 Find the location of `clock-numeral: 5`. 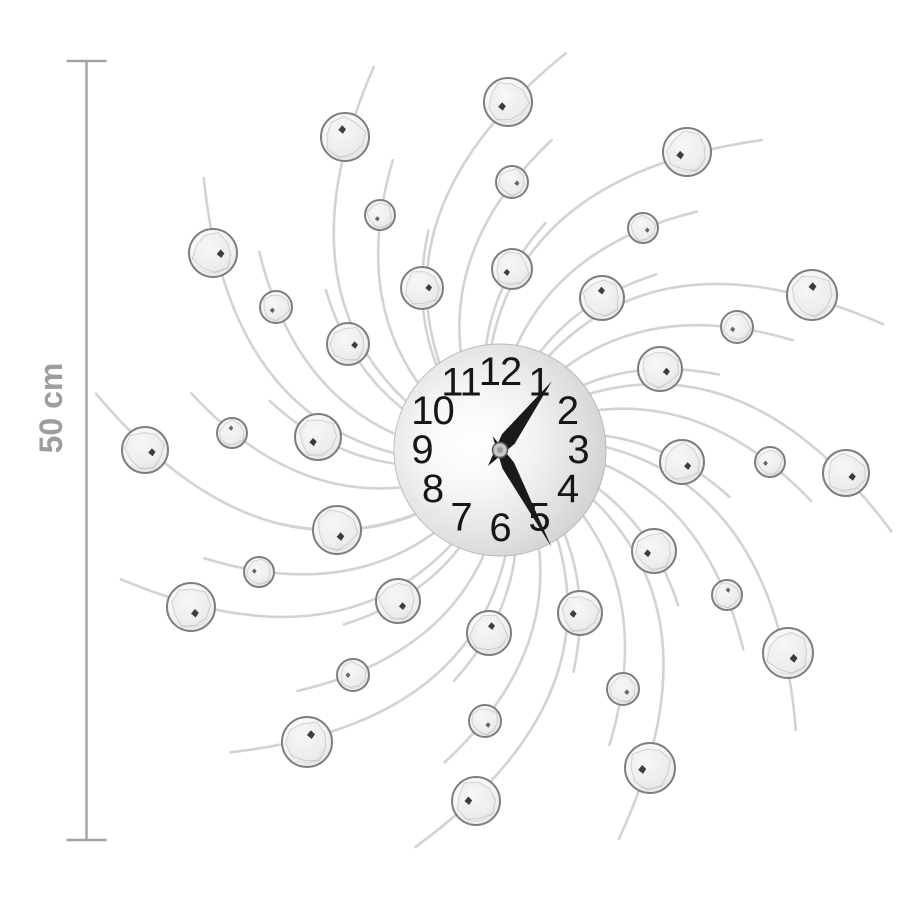

clock-numeral: 5 is located at coordinates (538, 518).